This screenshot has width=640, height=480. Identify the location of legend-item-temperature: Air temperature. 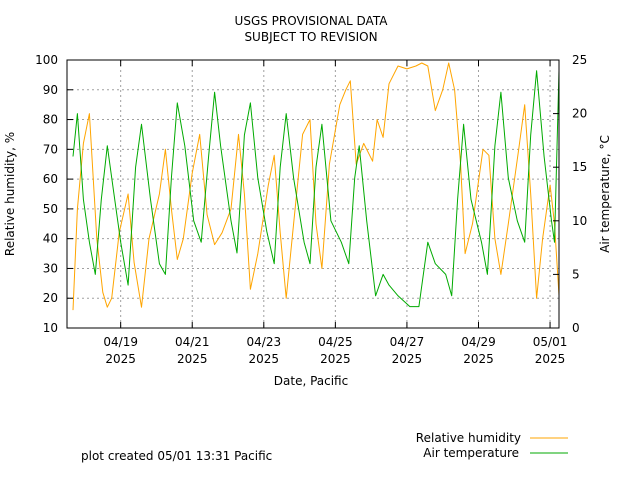
(495, 453).